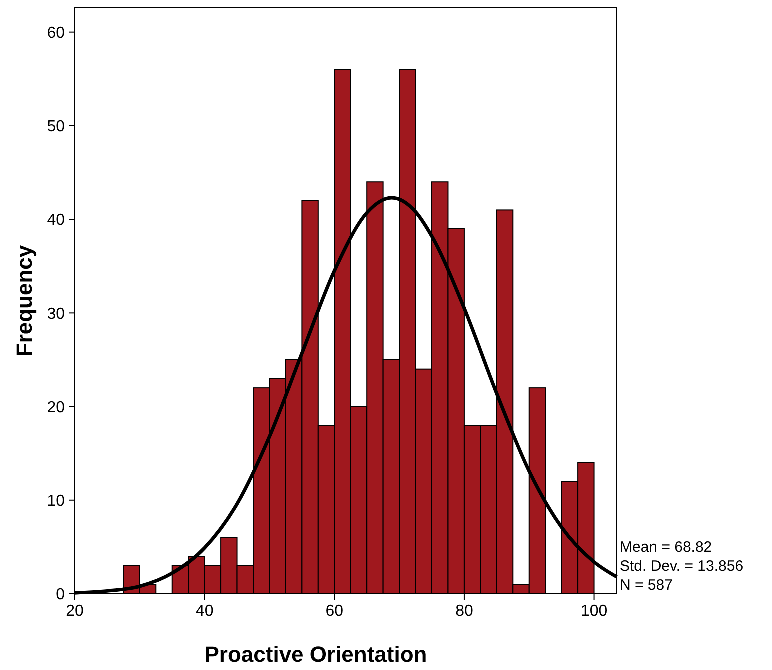 Image resolution: width=772 pixels, height=670 pixels. Describe the element at coordinates (56, 314) in the screenshot. I see `y-tick-label: 30` at that location.